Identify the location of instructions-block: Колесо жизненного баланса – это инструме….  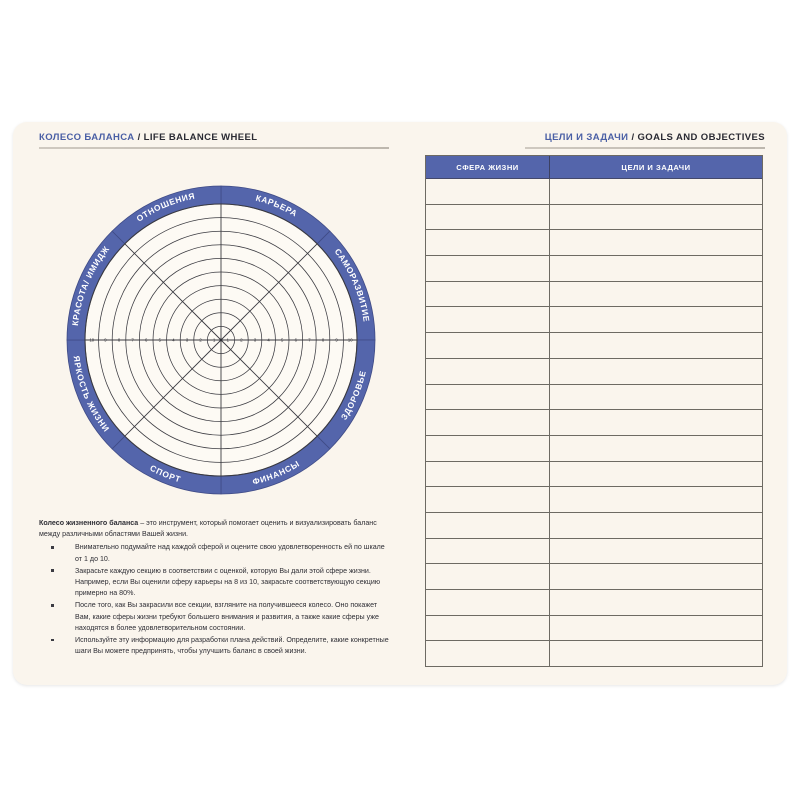
(215, 588).